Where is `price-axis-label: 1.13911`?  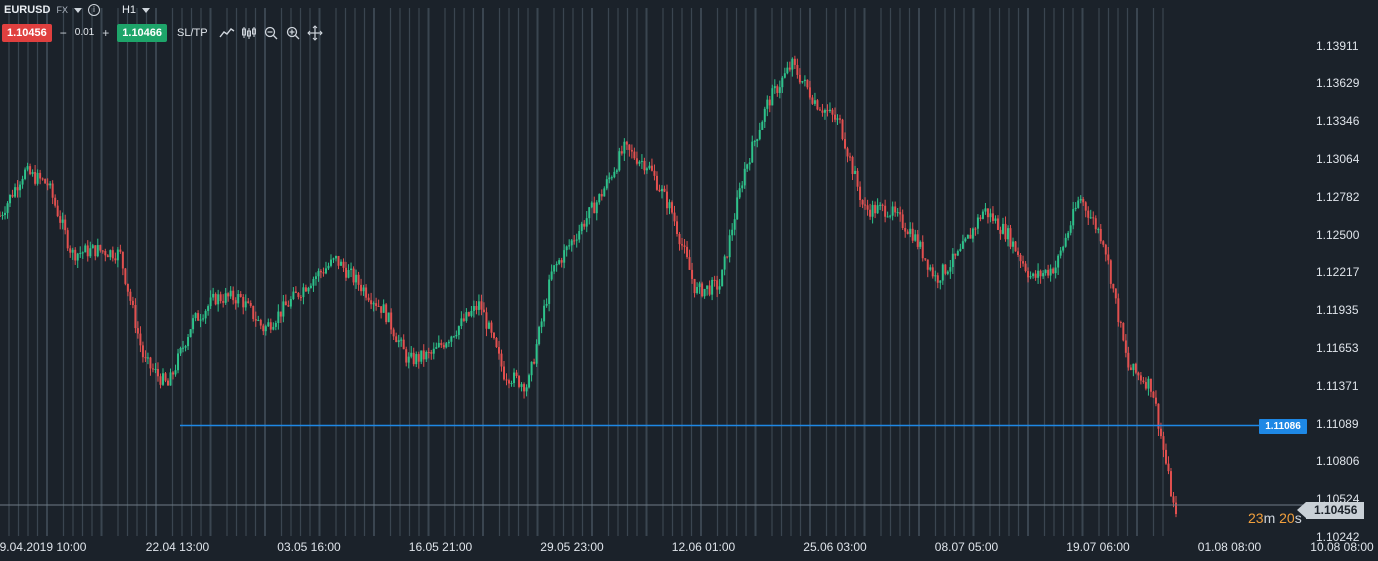 price-axis-label: 1.13911 is located at coordinates (1337, 45).